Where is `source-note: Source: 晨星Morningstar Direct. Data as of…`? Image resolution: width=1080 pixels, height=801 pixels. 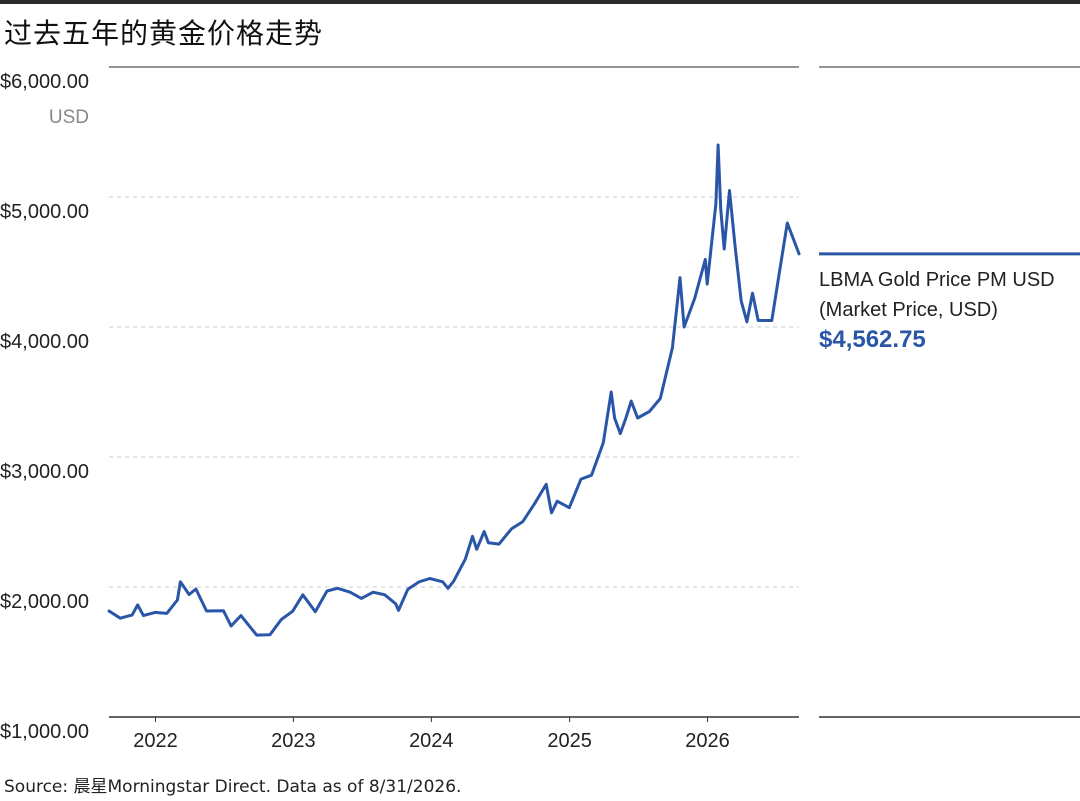
source-note: Source: 晨星Morningstar Direct. Data as of… is located at coordinates (233, 787).